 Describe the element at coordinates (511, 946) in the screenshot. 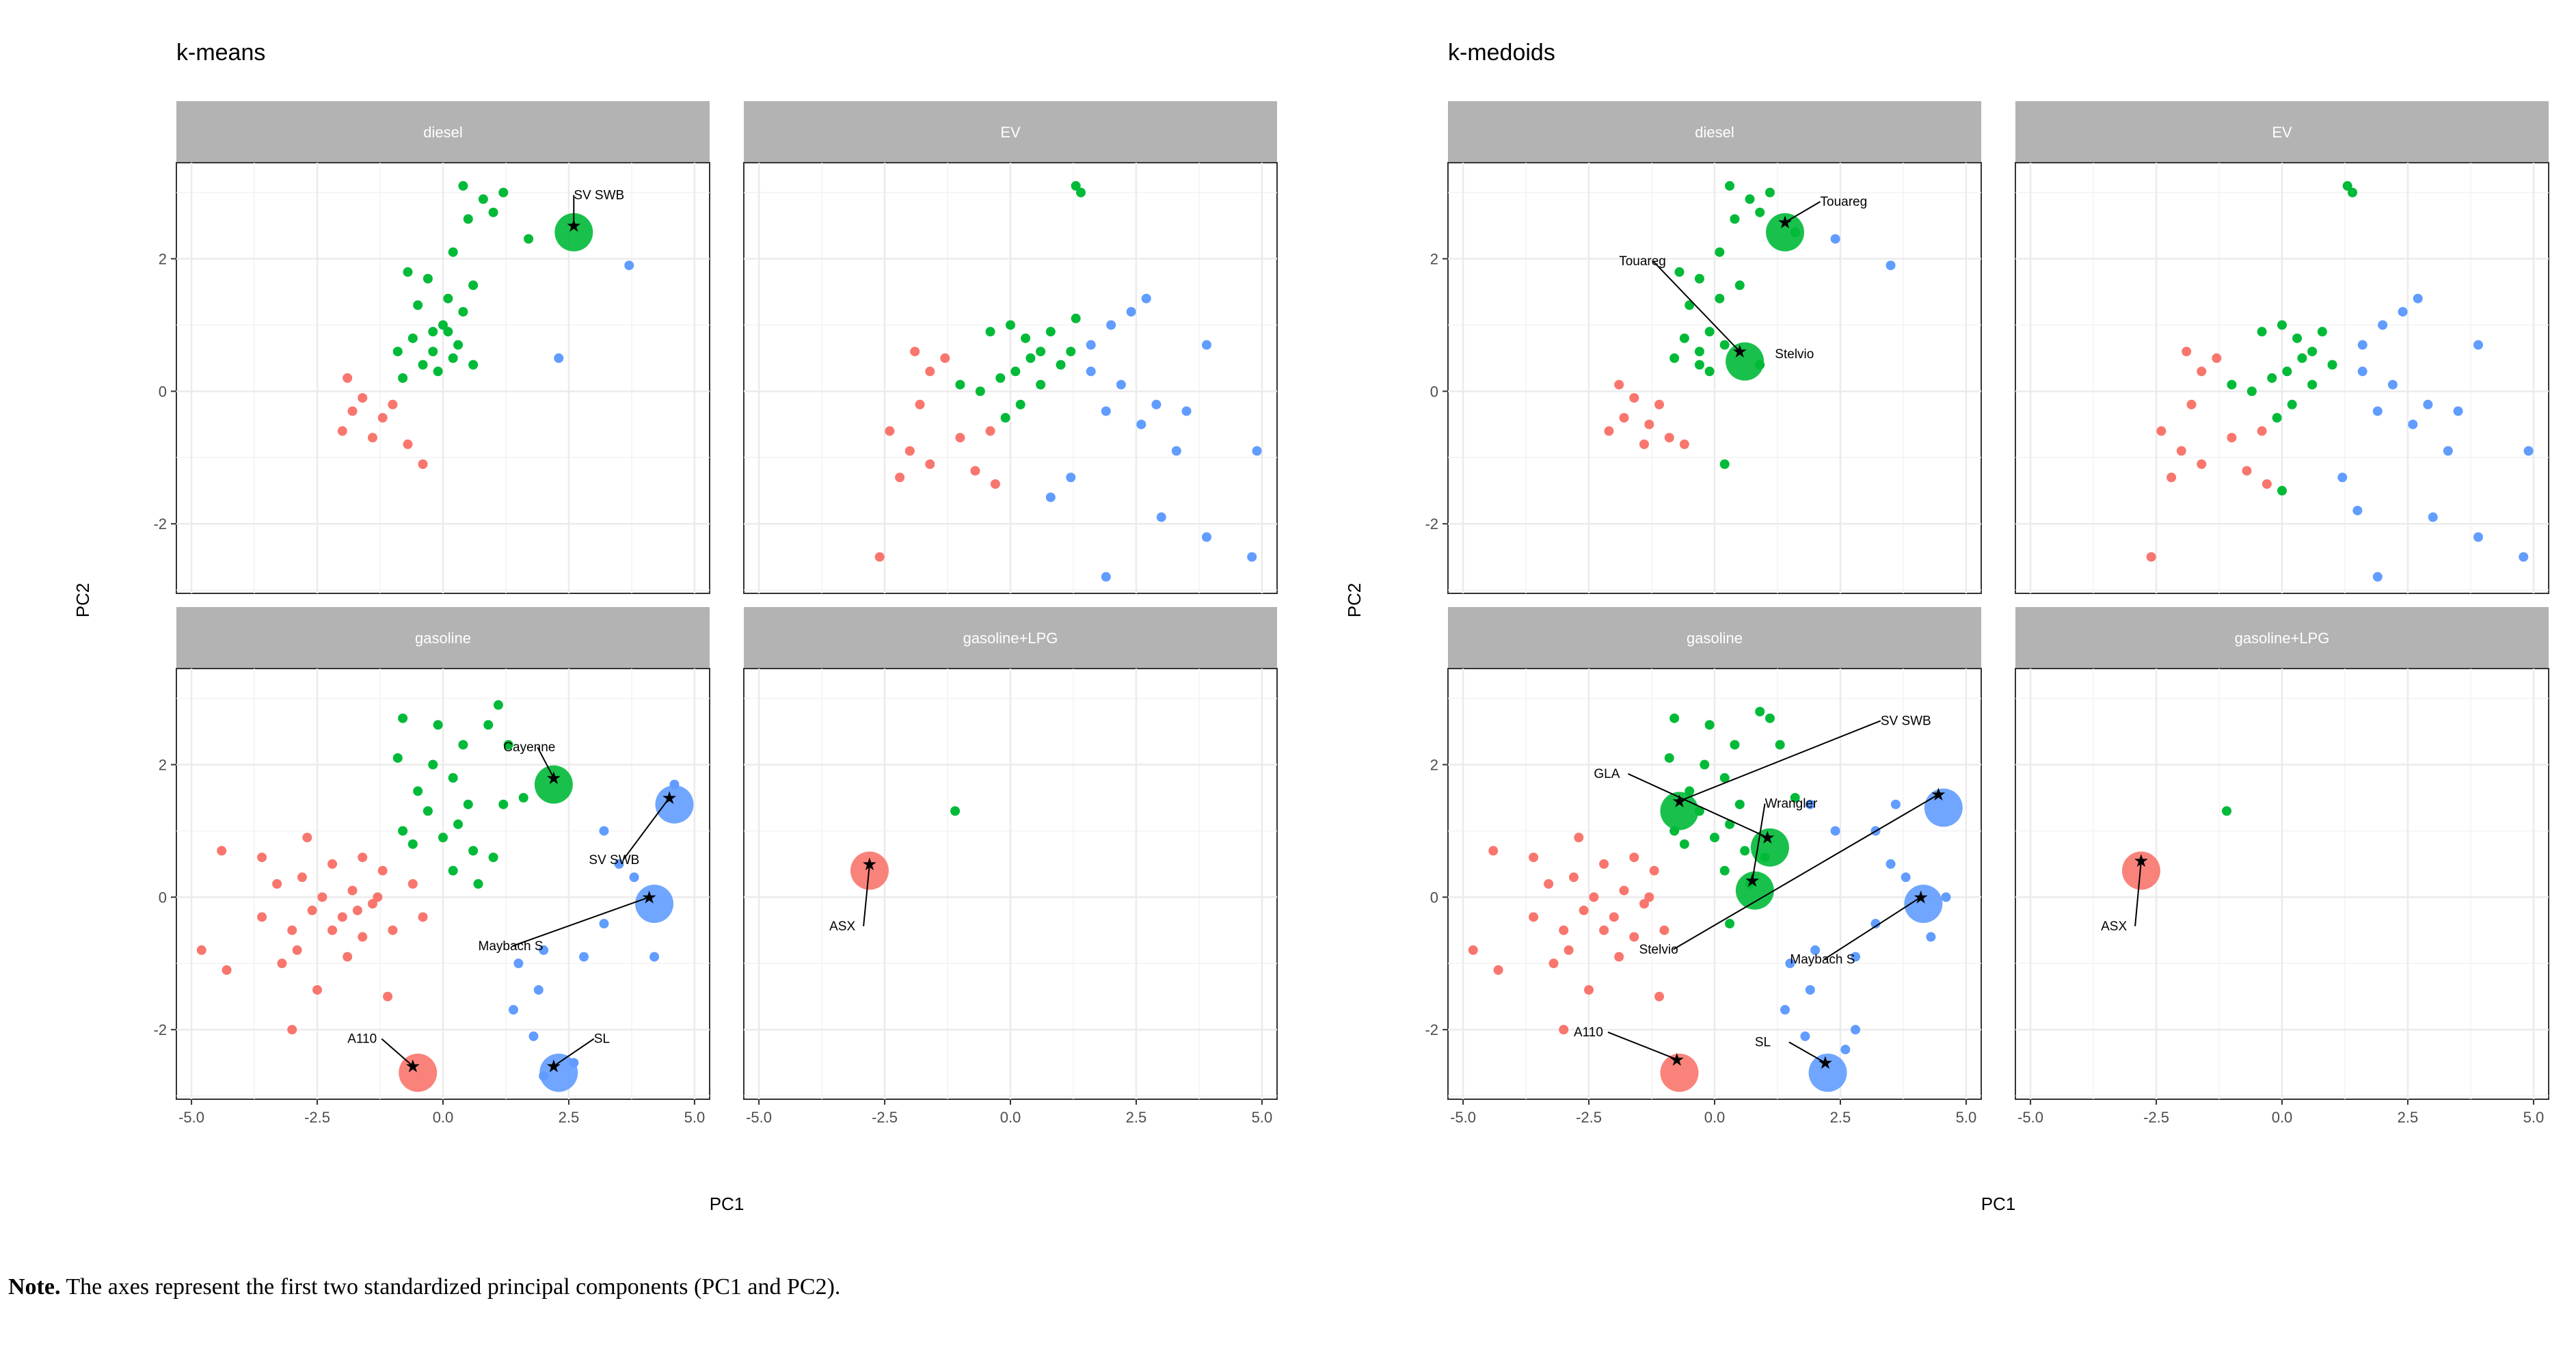

I see `point-label: Maybach S` at that location.